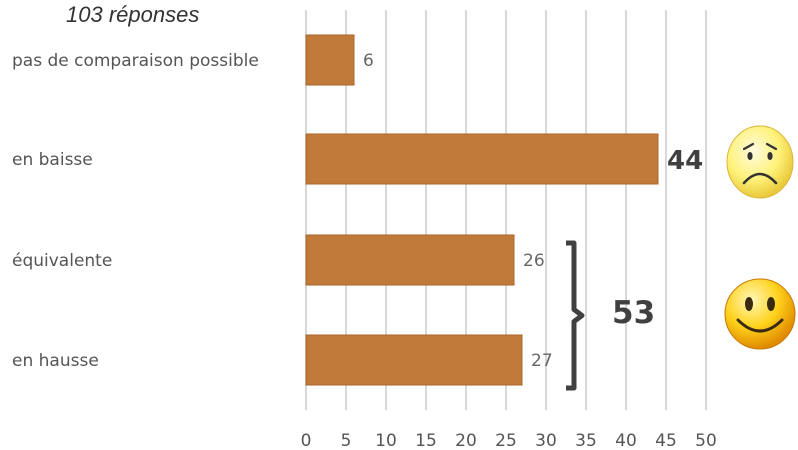 The image size is (798, 450). Describe the element at coordinates (52, 160) in the screenshot. I see `category-label: en baisse` at that location.